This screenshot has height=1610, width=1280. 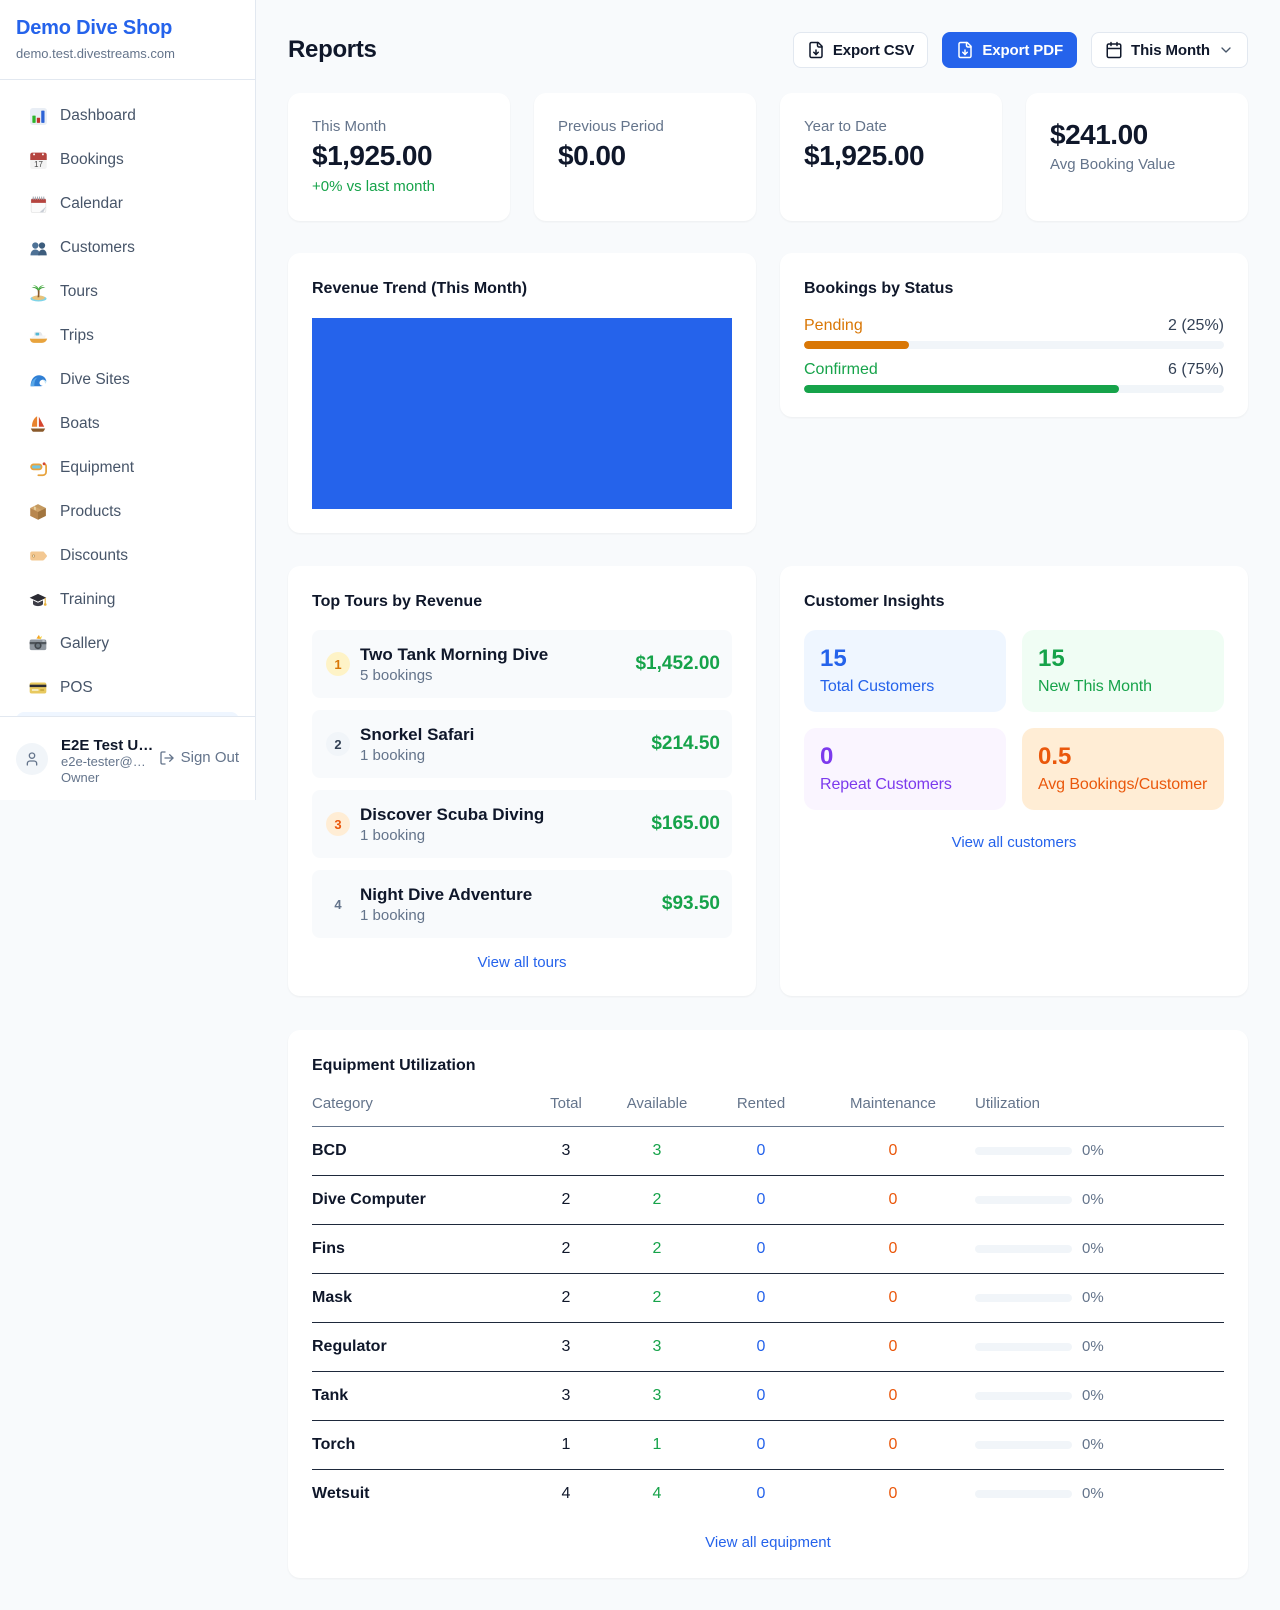 I want to click on svg-text: 17, so click(x=38, y=164).